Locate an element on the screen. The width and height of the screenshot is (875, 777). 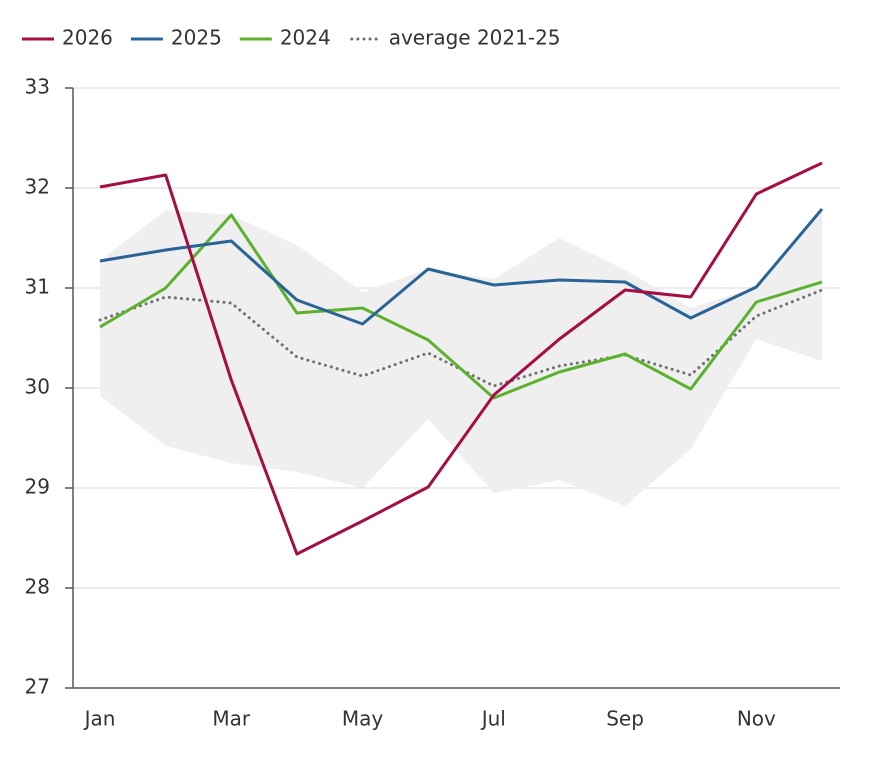
x-tick-label: May is located at coordinates (363, 719).